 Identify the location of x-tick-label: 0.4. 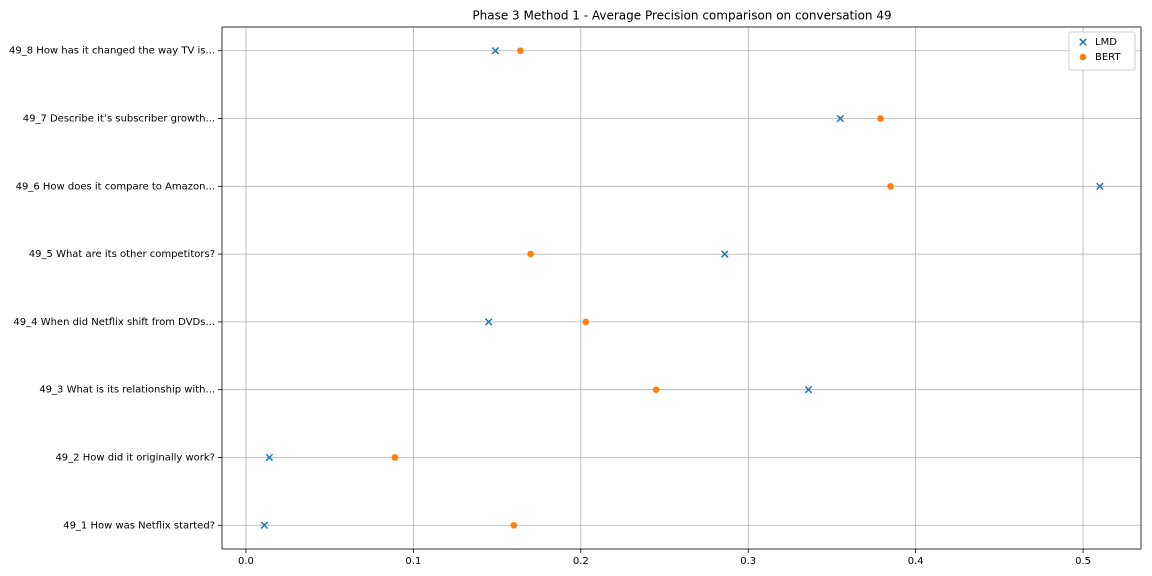
(916, 561).